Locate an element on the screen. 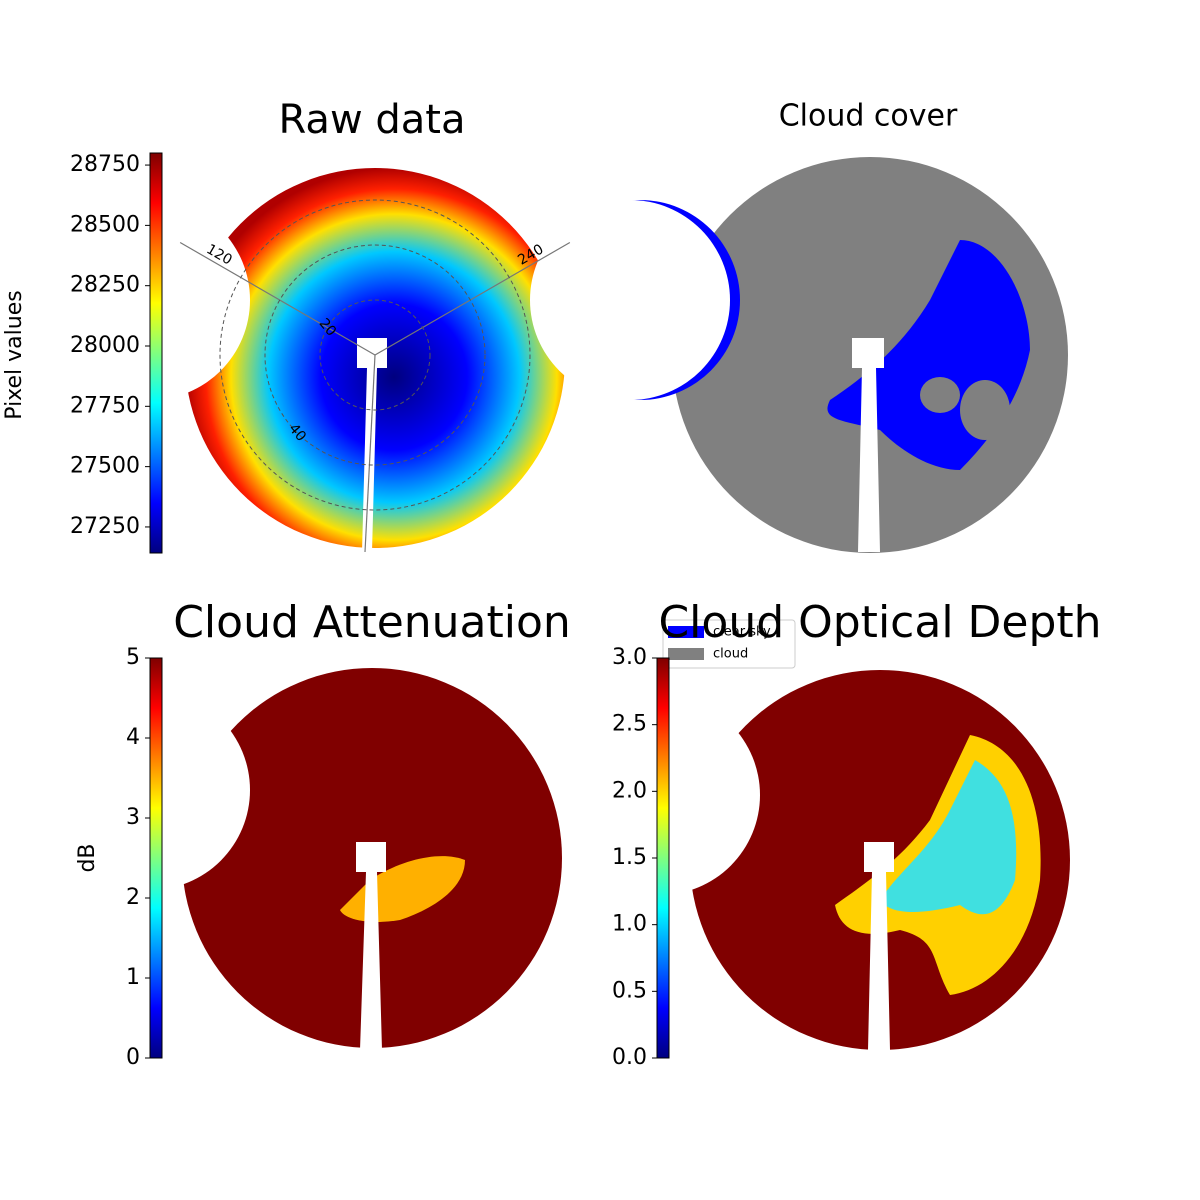 The width and height of the screenshot is (1200, 1200). colorbar-tick-label: 3 is located at coordinates (133, 817).